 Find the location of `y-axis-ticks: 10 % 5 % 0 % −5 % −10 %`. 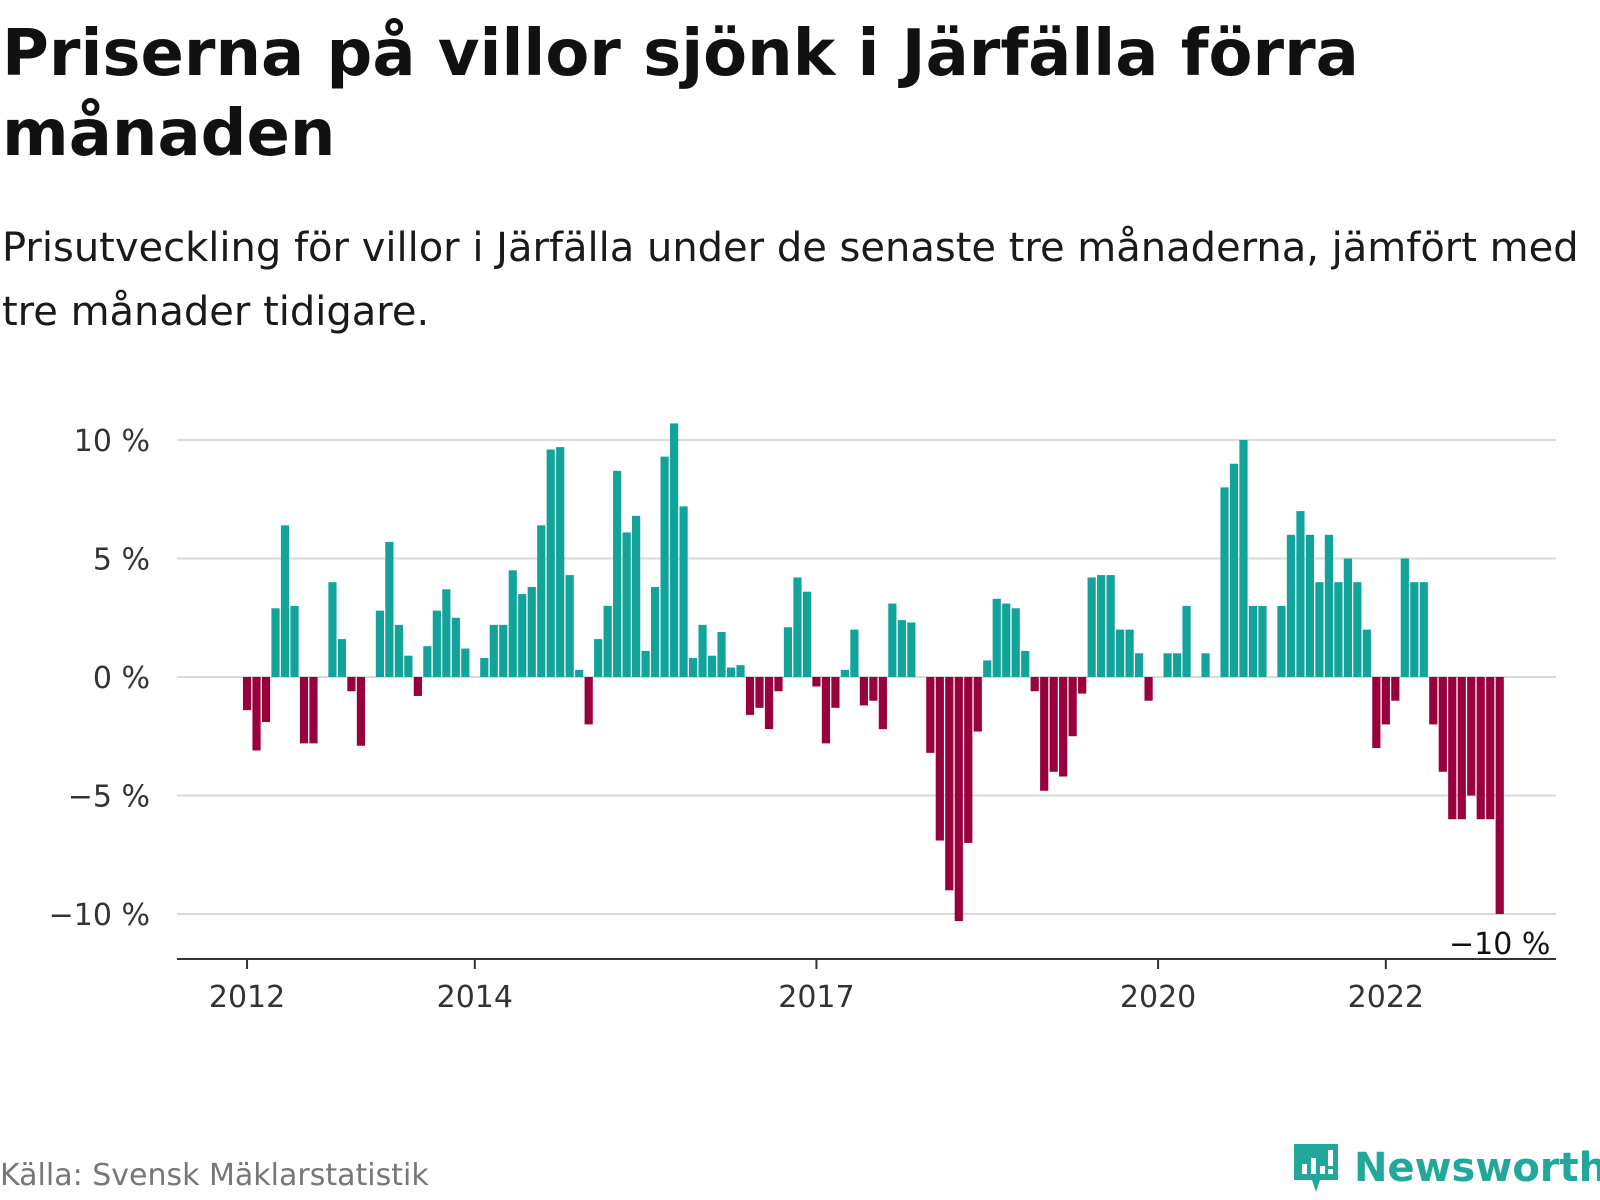

y-axis-ticks: 10 % 5 % 0 % −5 % −10 % is located at coordinates (99, 678).